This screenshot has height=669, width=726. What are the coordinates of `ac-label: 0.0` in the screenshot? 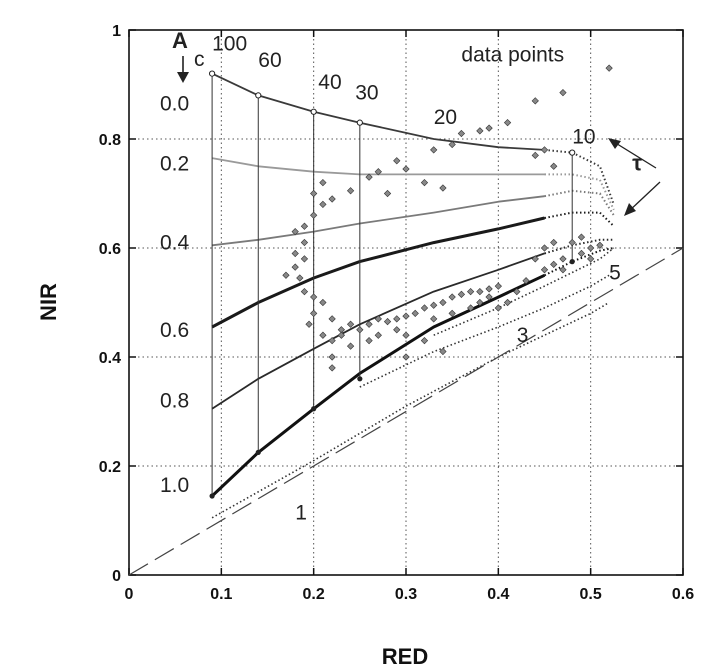 It's located at (174, 104).